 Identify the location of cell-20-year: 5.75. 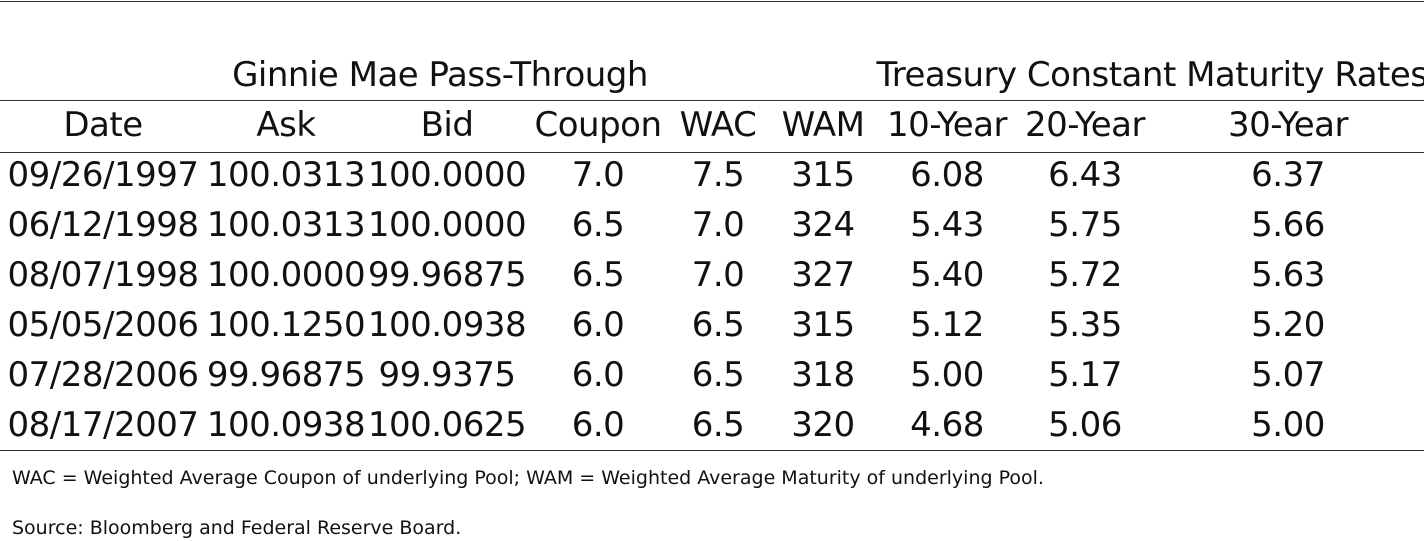
(1085, 225).